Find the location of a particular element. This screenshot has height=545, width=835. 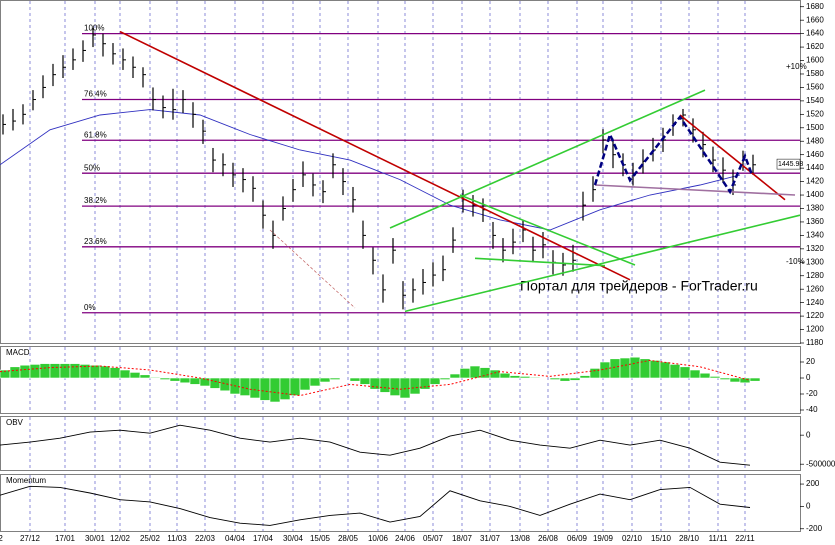

y-tick-label: -200 is located at coordinates (814, 528).